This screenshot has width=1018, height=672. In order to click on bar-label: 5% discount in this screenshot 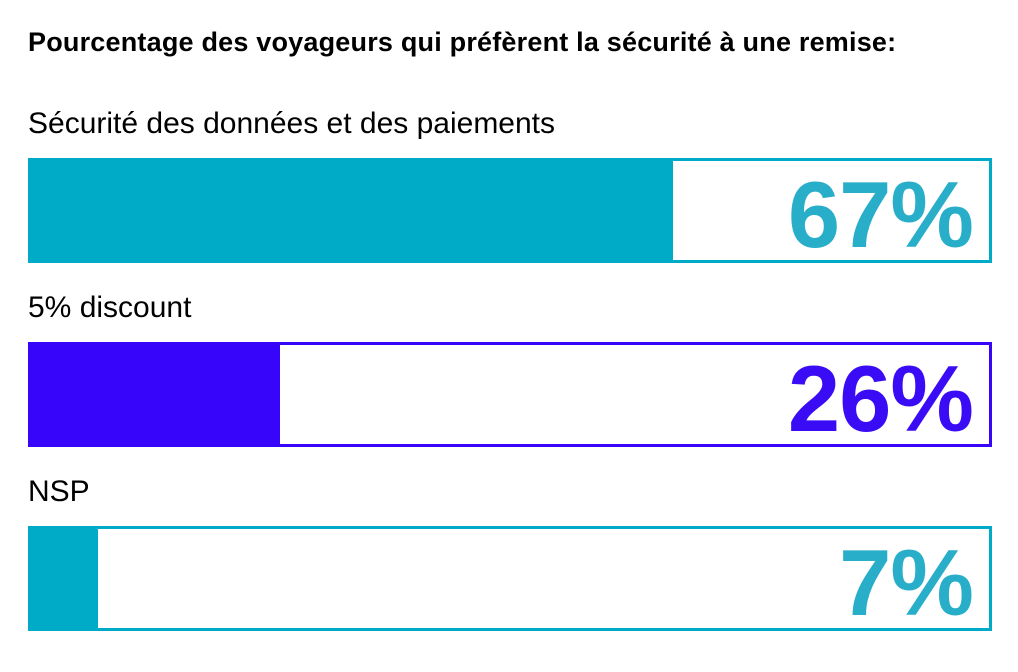, I will do `click(110, 307)`.